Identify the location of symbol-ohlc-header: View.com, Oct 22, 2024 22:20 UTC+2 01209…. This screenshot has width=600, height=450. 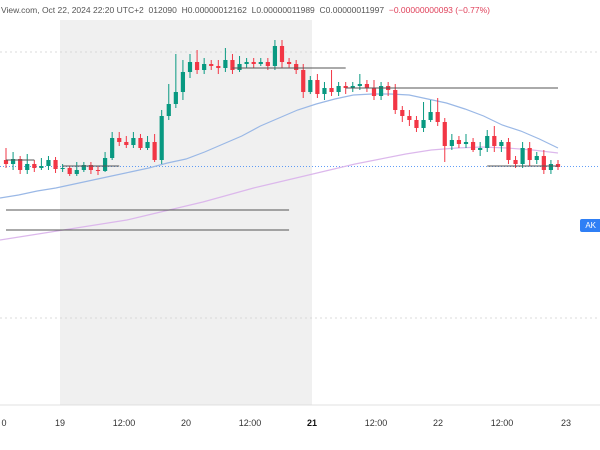
(245, 10).